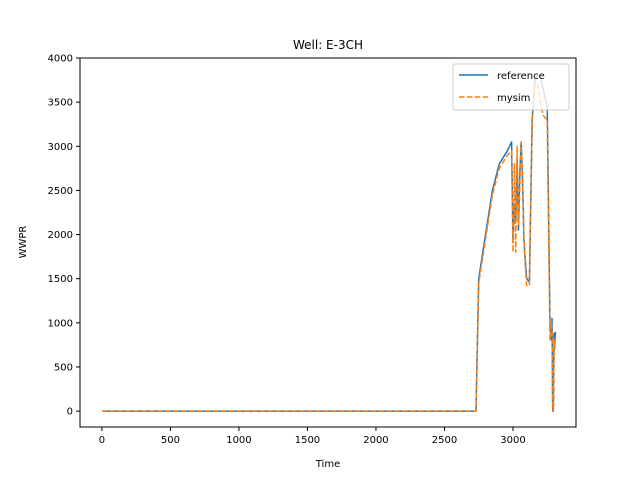 This screenshot has height=480, width=640. What do you see at coordinates (513, 98) in the screenshot?
I see `legend-label-mysim: mysim` at bounding box center [513, 98].